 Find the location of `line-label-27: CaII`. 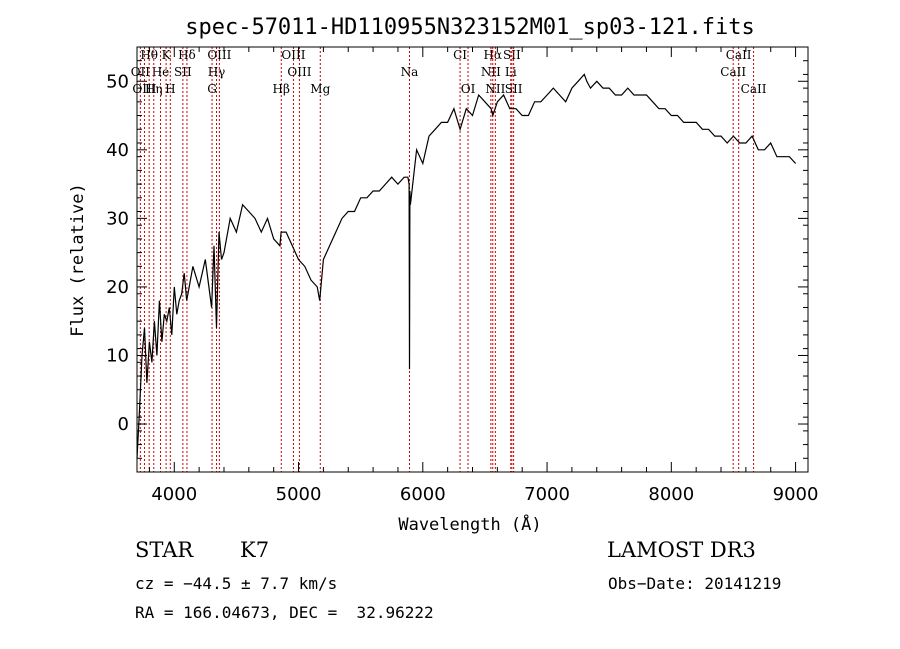

line-label-27: CaII is located at coordinates (754, 89).